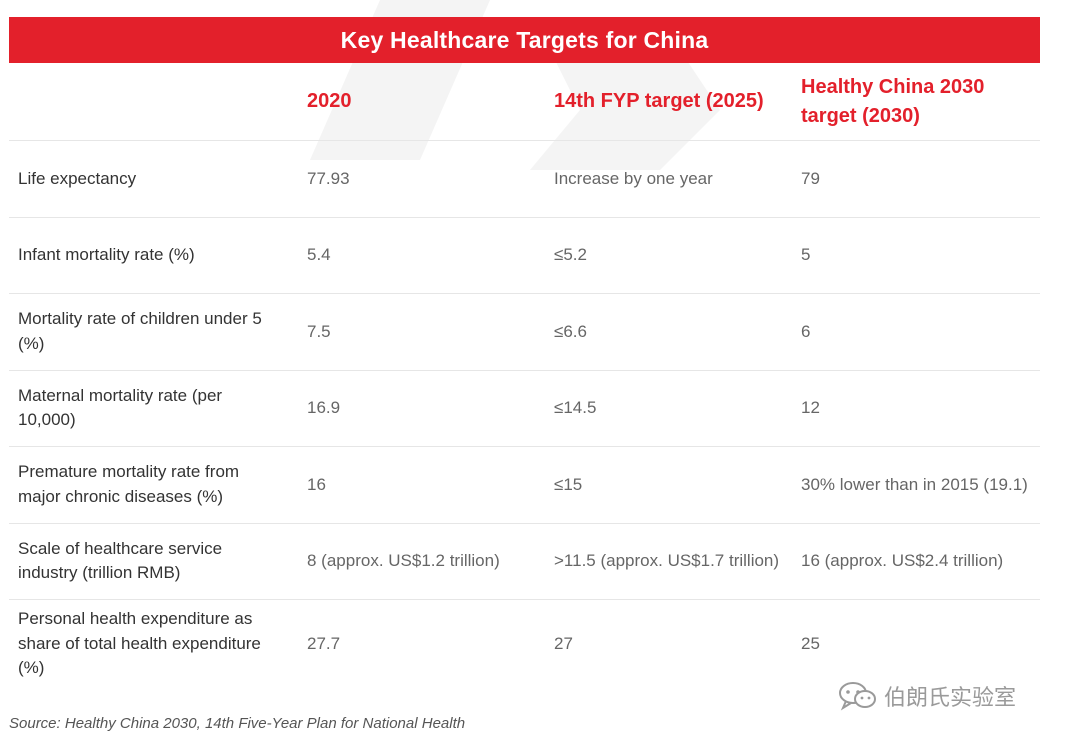 The width and height of the screenshot is (1080, 744). What do you see at coordinates (857, 696) in the screenshot?
I see `wechat-icon` at bounding box center [857, 696].